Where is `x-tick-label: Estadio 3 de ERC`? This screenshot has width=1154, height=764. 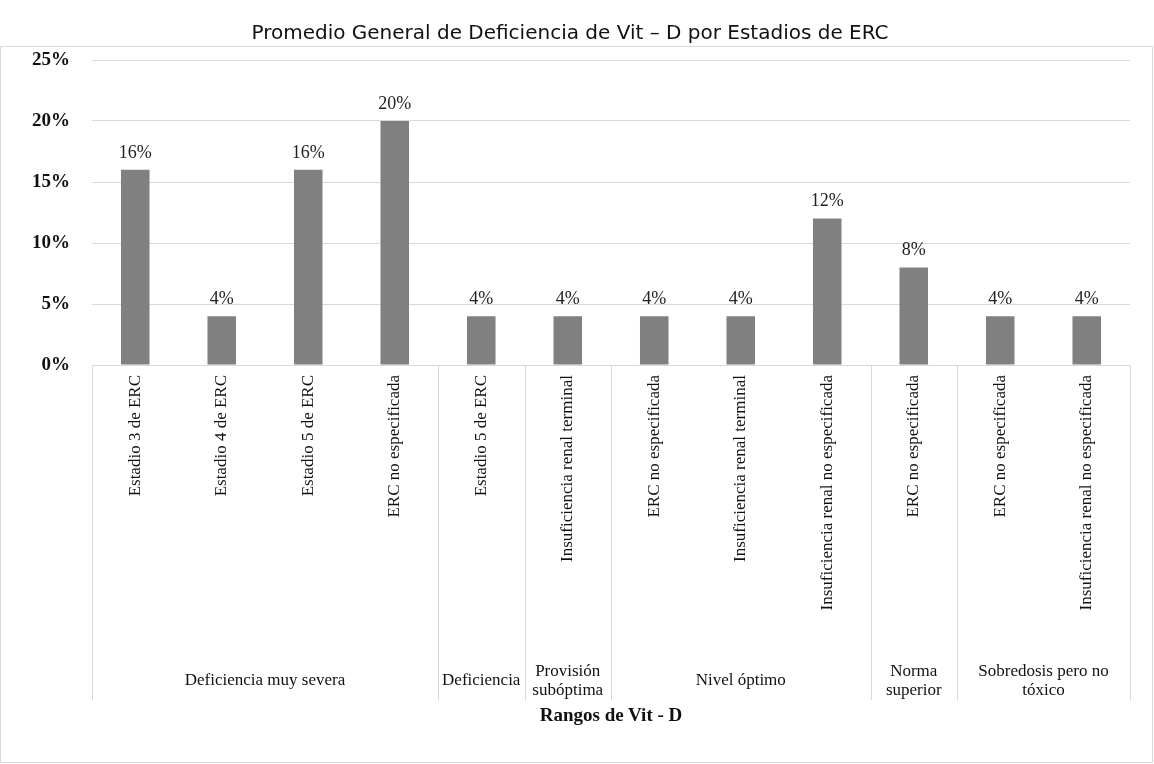 x-tick-label: Estadio 3 de ERC is located at coordinates (134, 436).